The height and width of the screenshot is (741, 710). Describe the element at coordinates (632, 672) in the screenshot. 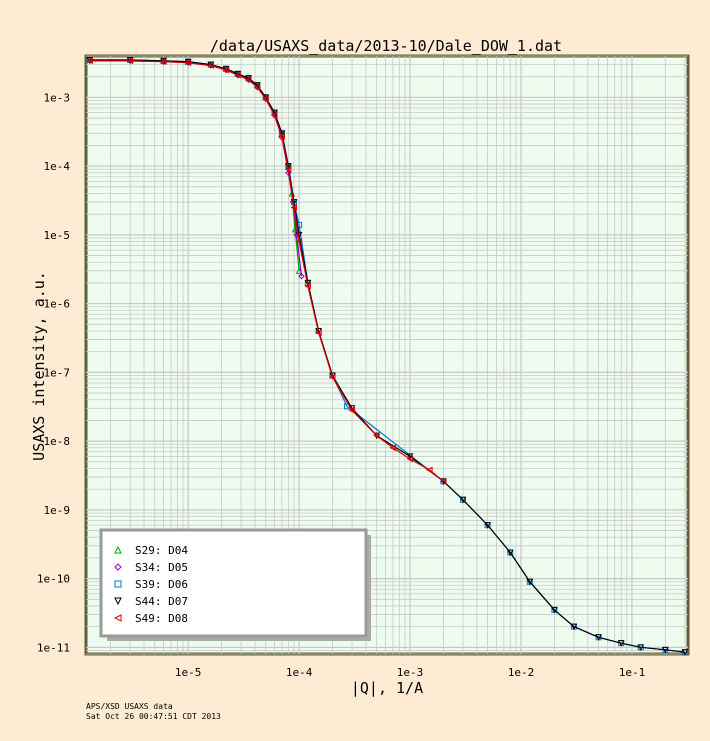

I see `x-tick-label: 1e-1` at that location.